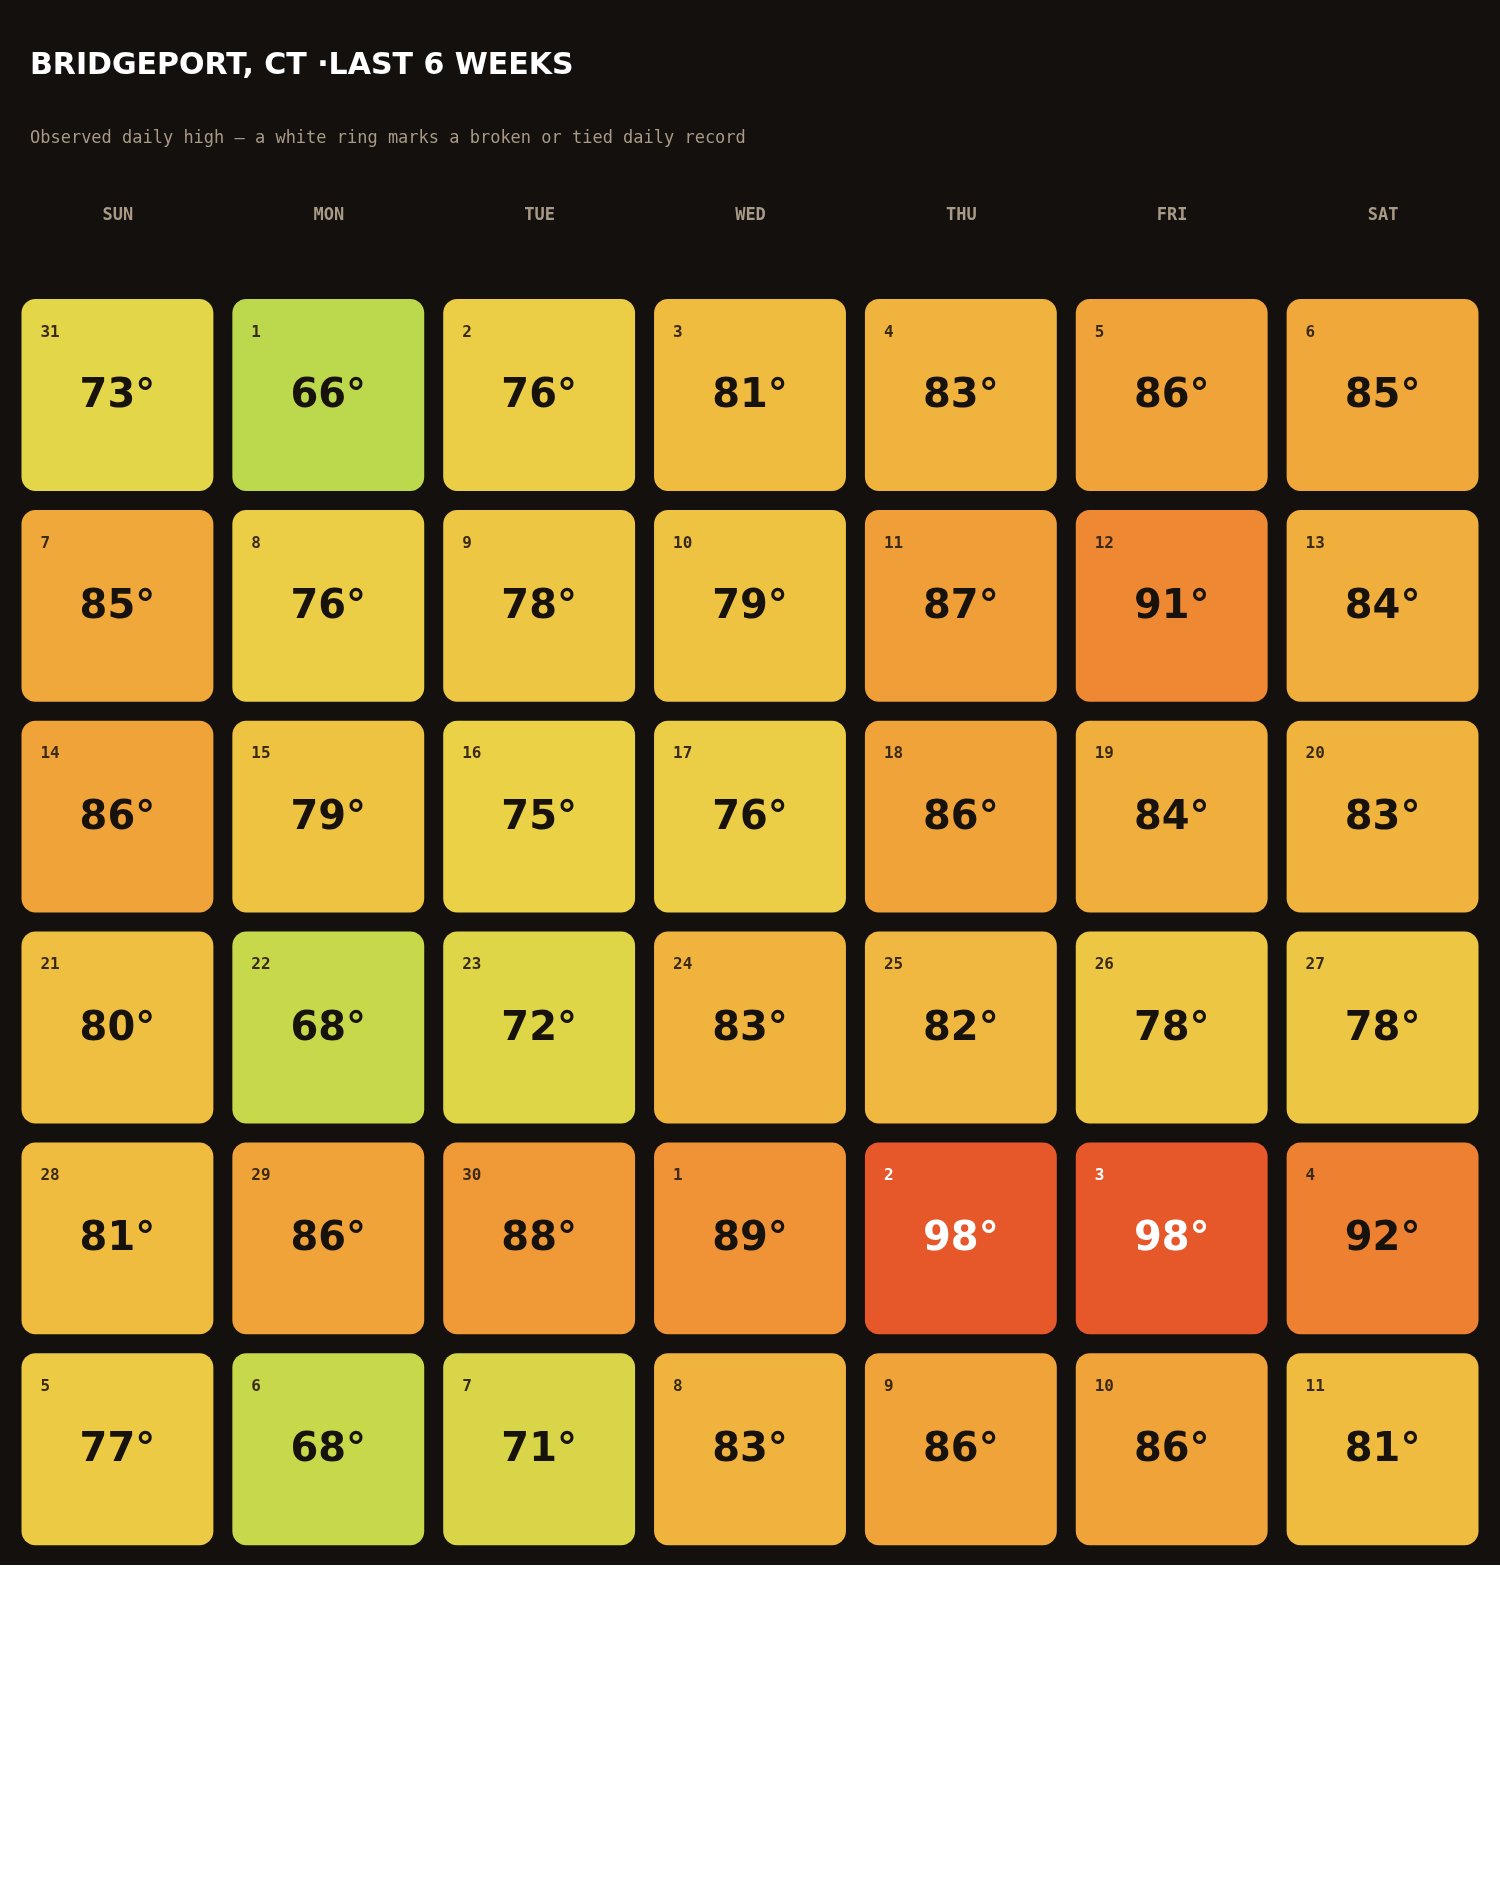 The image size is (1500, 1899). What do you see at coordinates (328, 392) in the screenshot?
I see `data-label: 66°` at bounding box center [328, 392].